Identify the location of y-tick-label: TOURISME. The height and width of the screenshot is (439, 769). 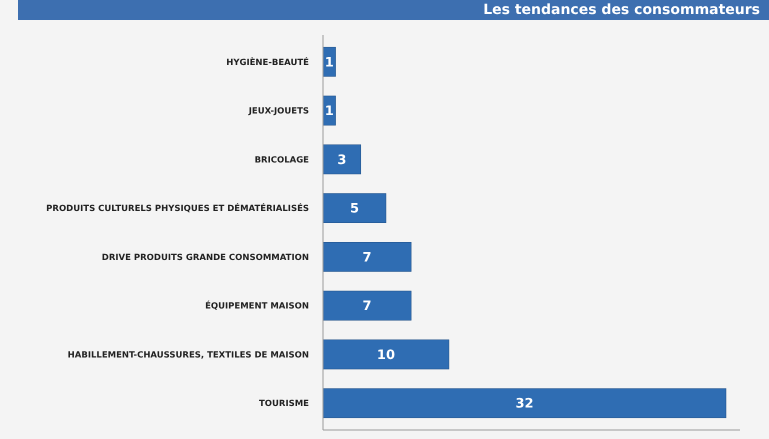
(284, 404).